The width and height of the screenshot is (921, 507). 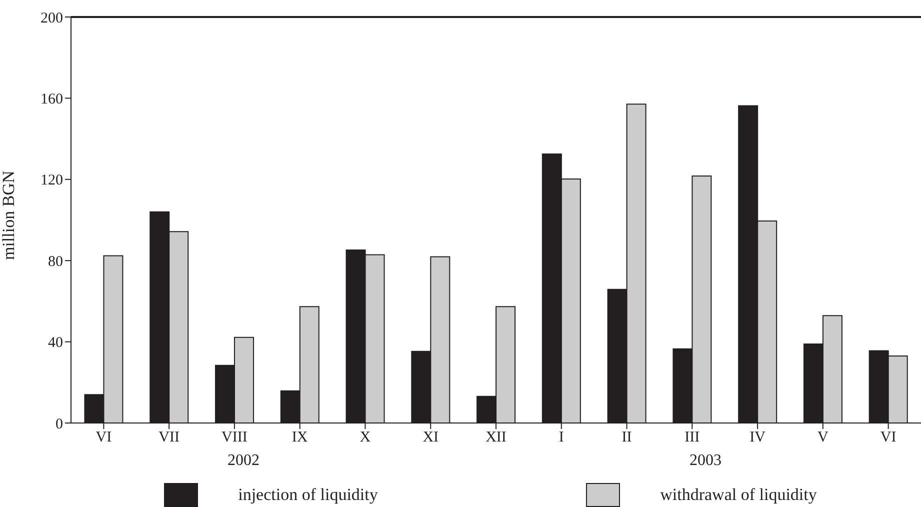 I want to click on text: 2002, so click(x=243, y=461).